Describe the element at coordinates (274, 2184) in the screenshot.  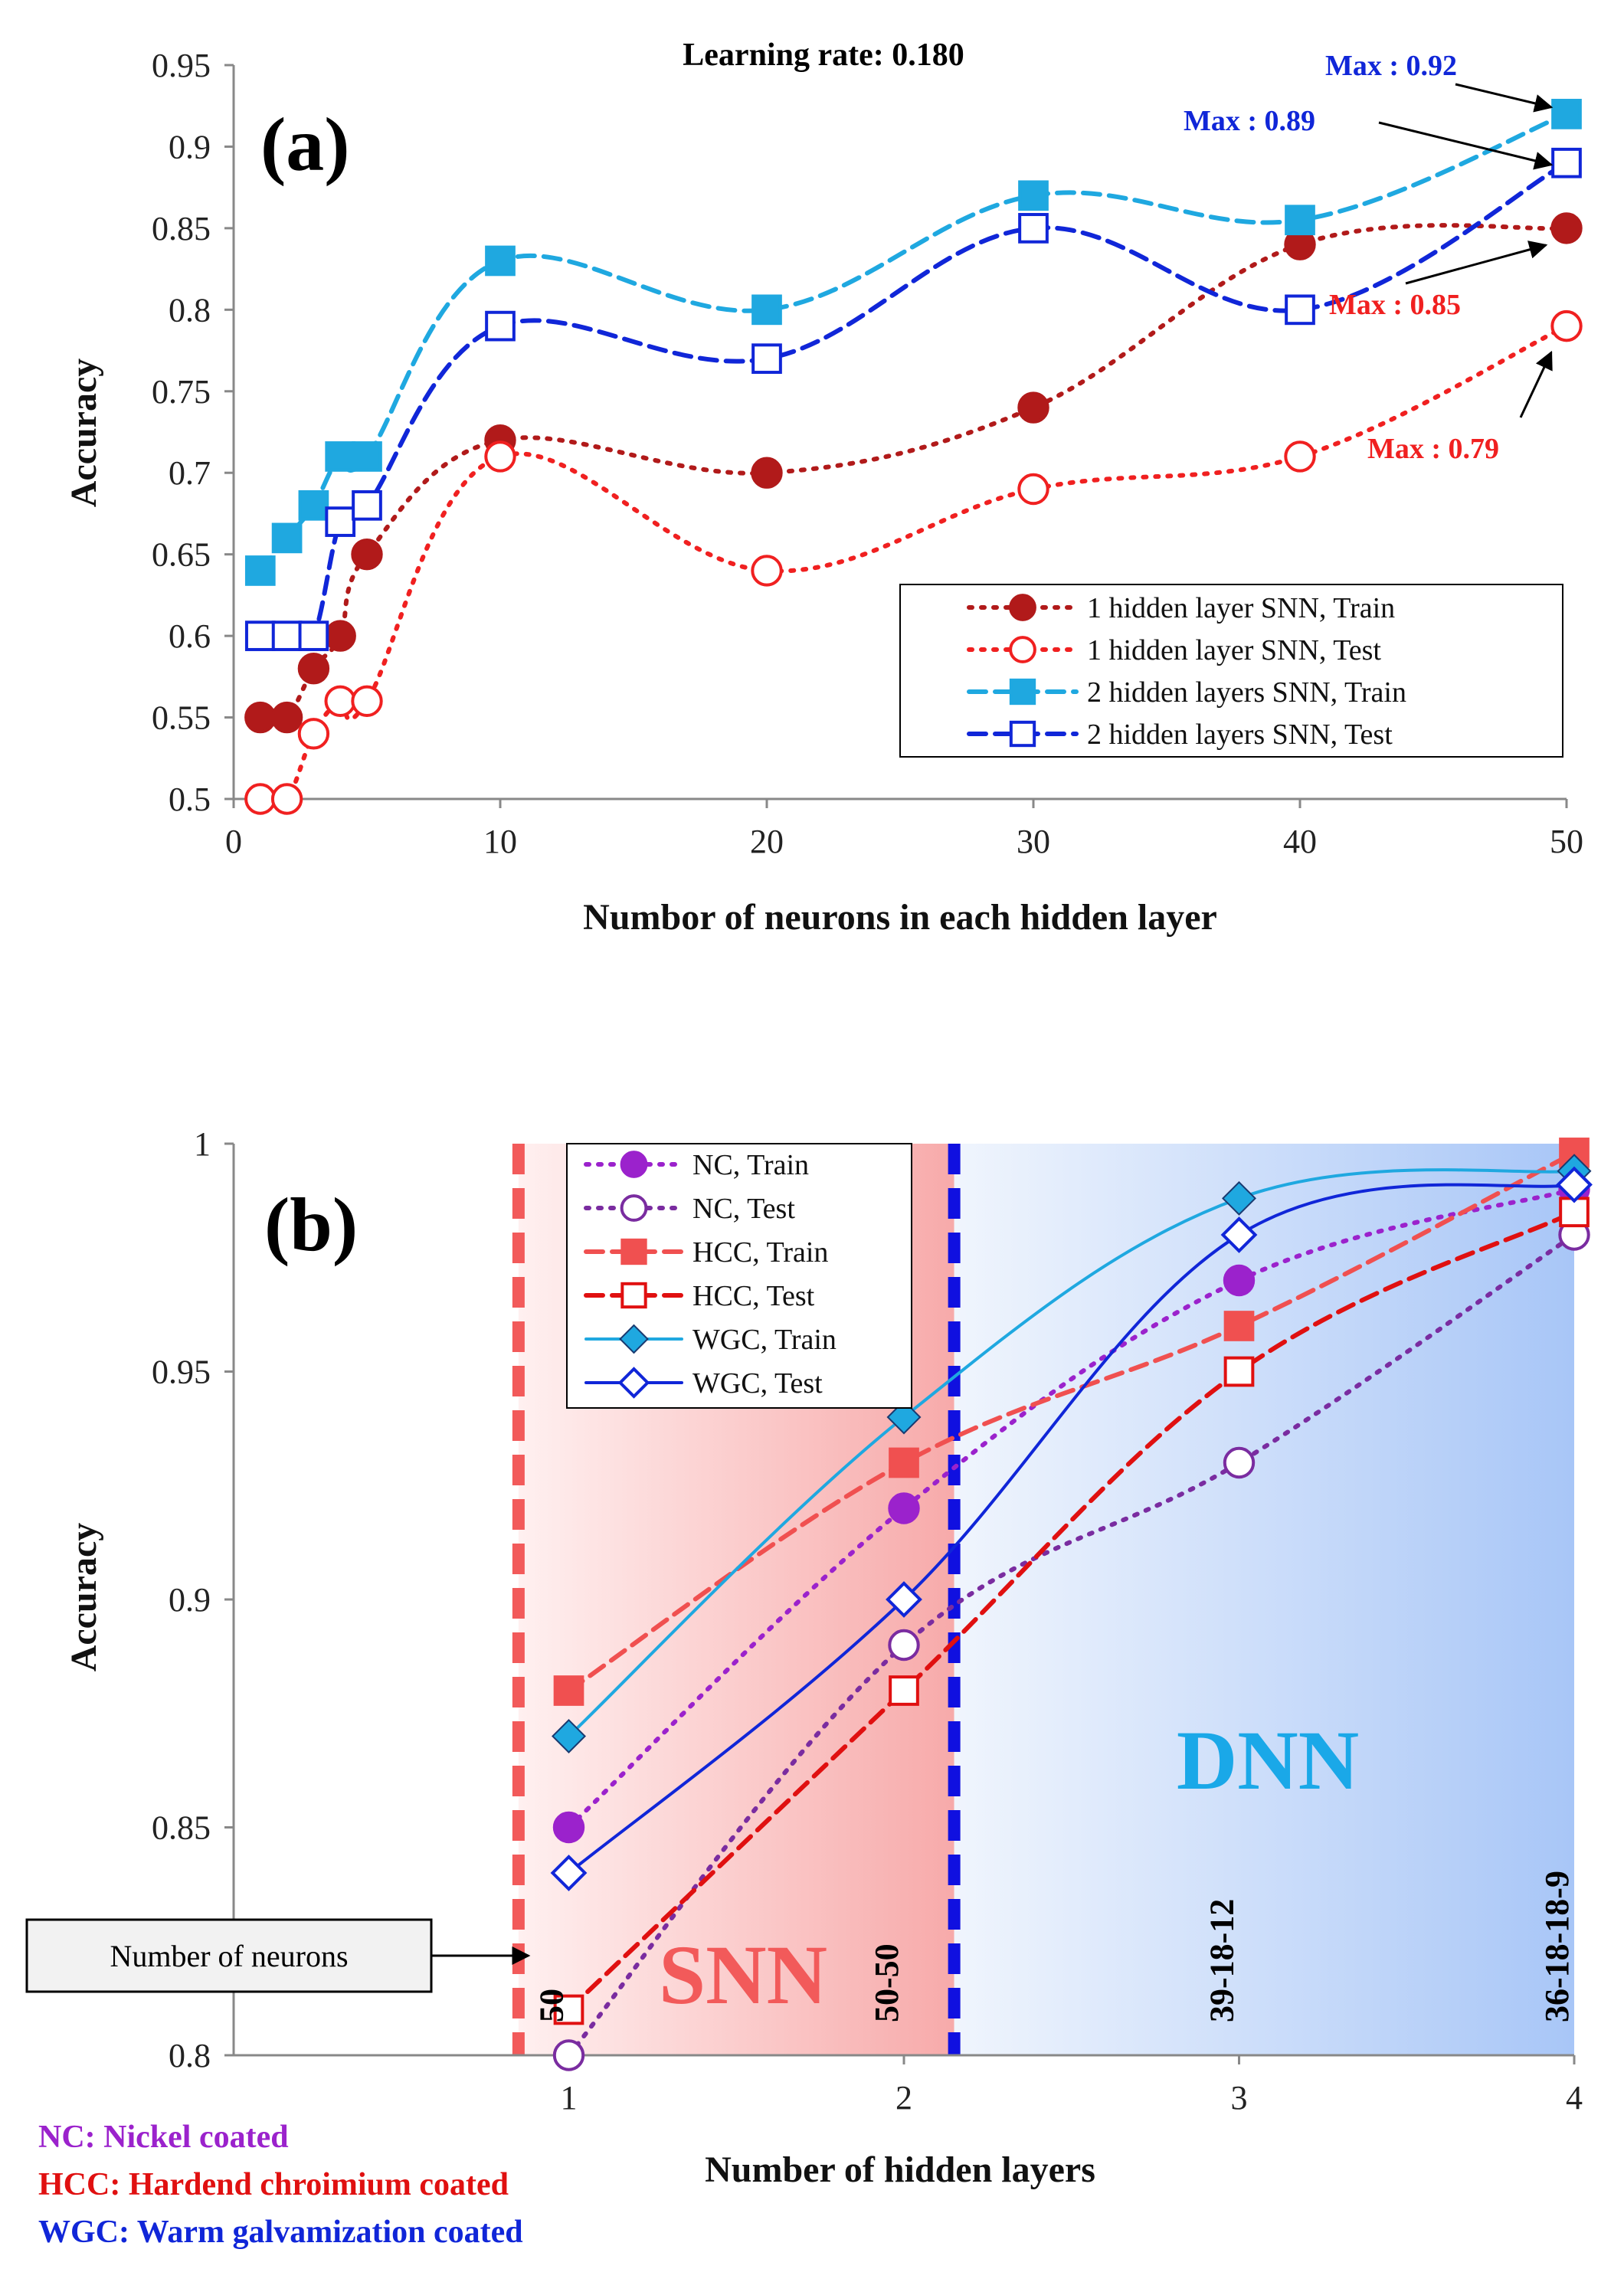
I see `footnote-hcc: HCC: Hardend chroimium coated` at that location.